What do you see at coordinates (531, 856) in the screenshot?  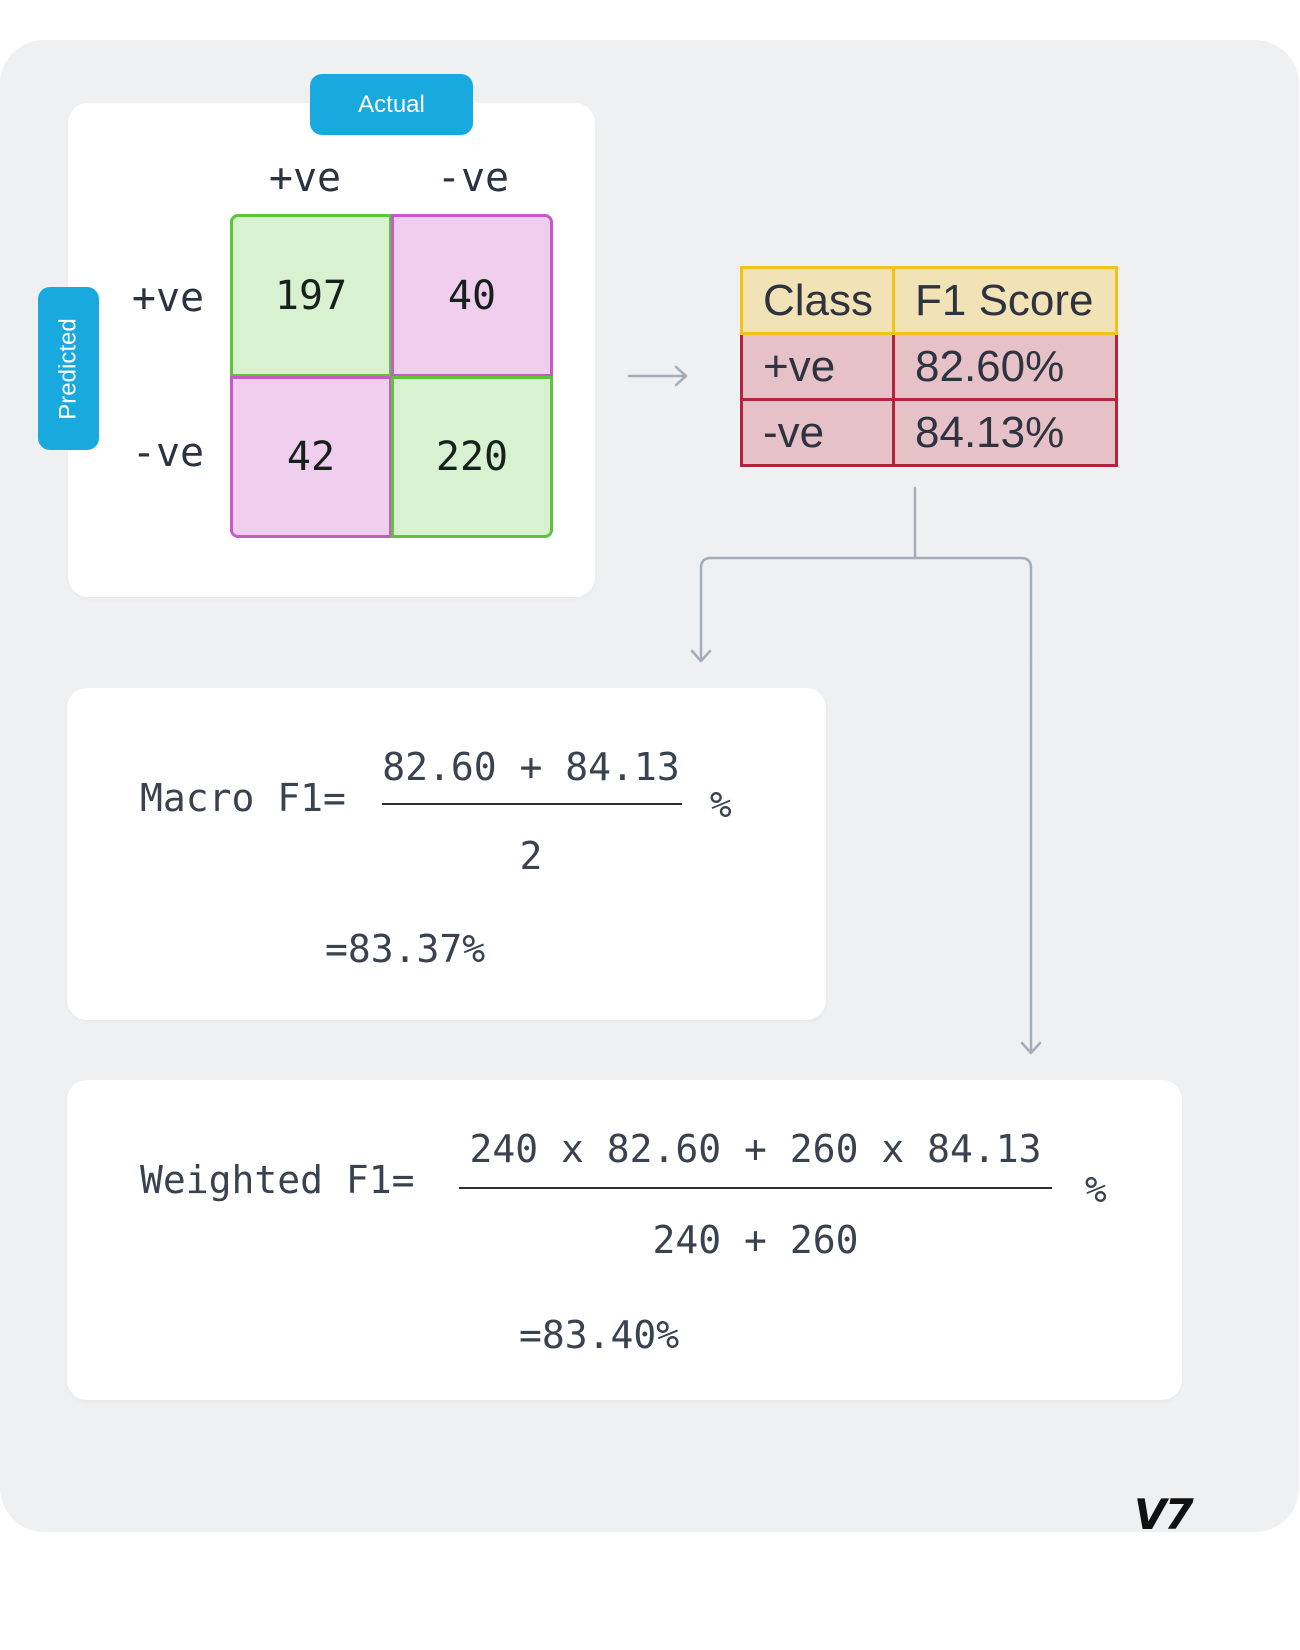 I see `macro-f1-denominator: 2` at bounding box center [531, 856].